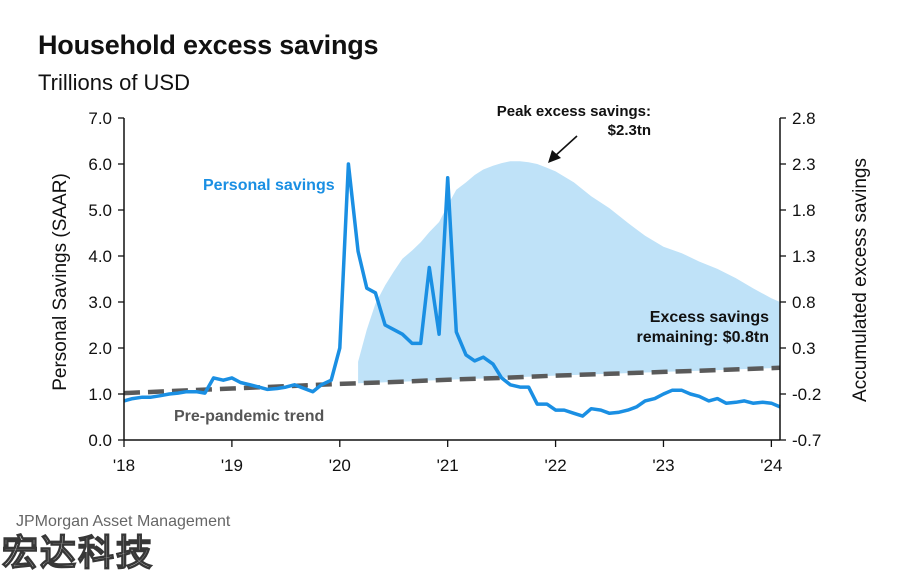 The height and width of the screenshot is (576, 907). I want to click on x-tick-label: '19, so click(232, 465).